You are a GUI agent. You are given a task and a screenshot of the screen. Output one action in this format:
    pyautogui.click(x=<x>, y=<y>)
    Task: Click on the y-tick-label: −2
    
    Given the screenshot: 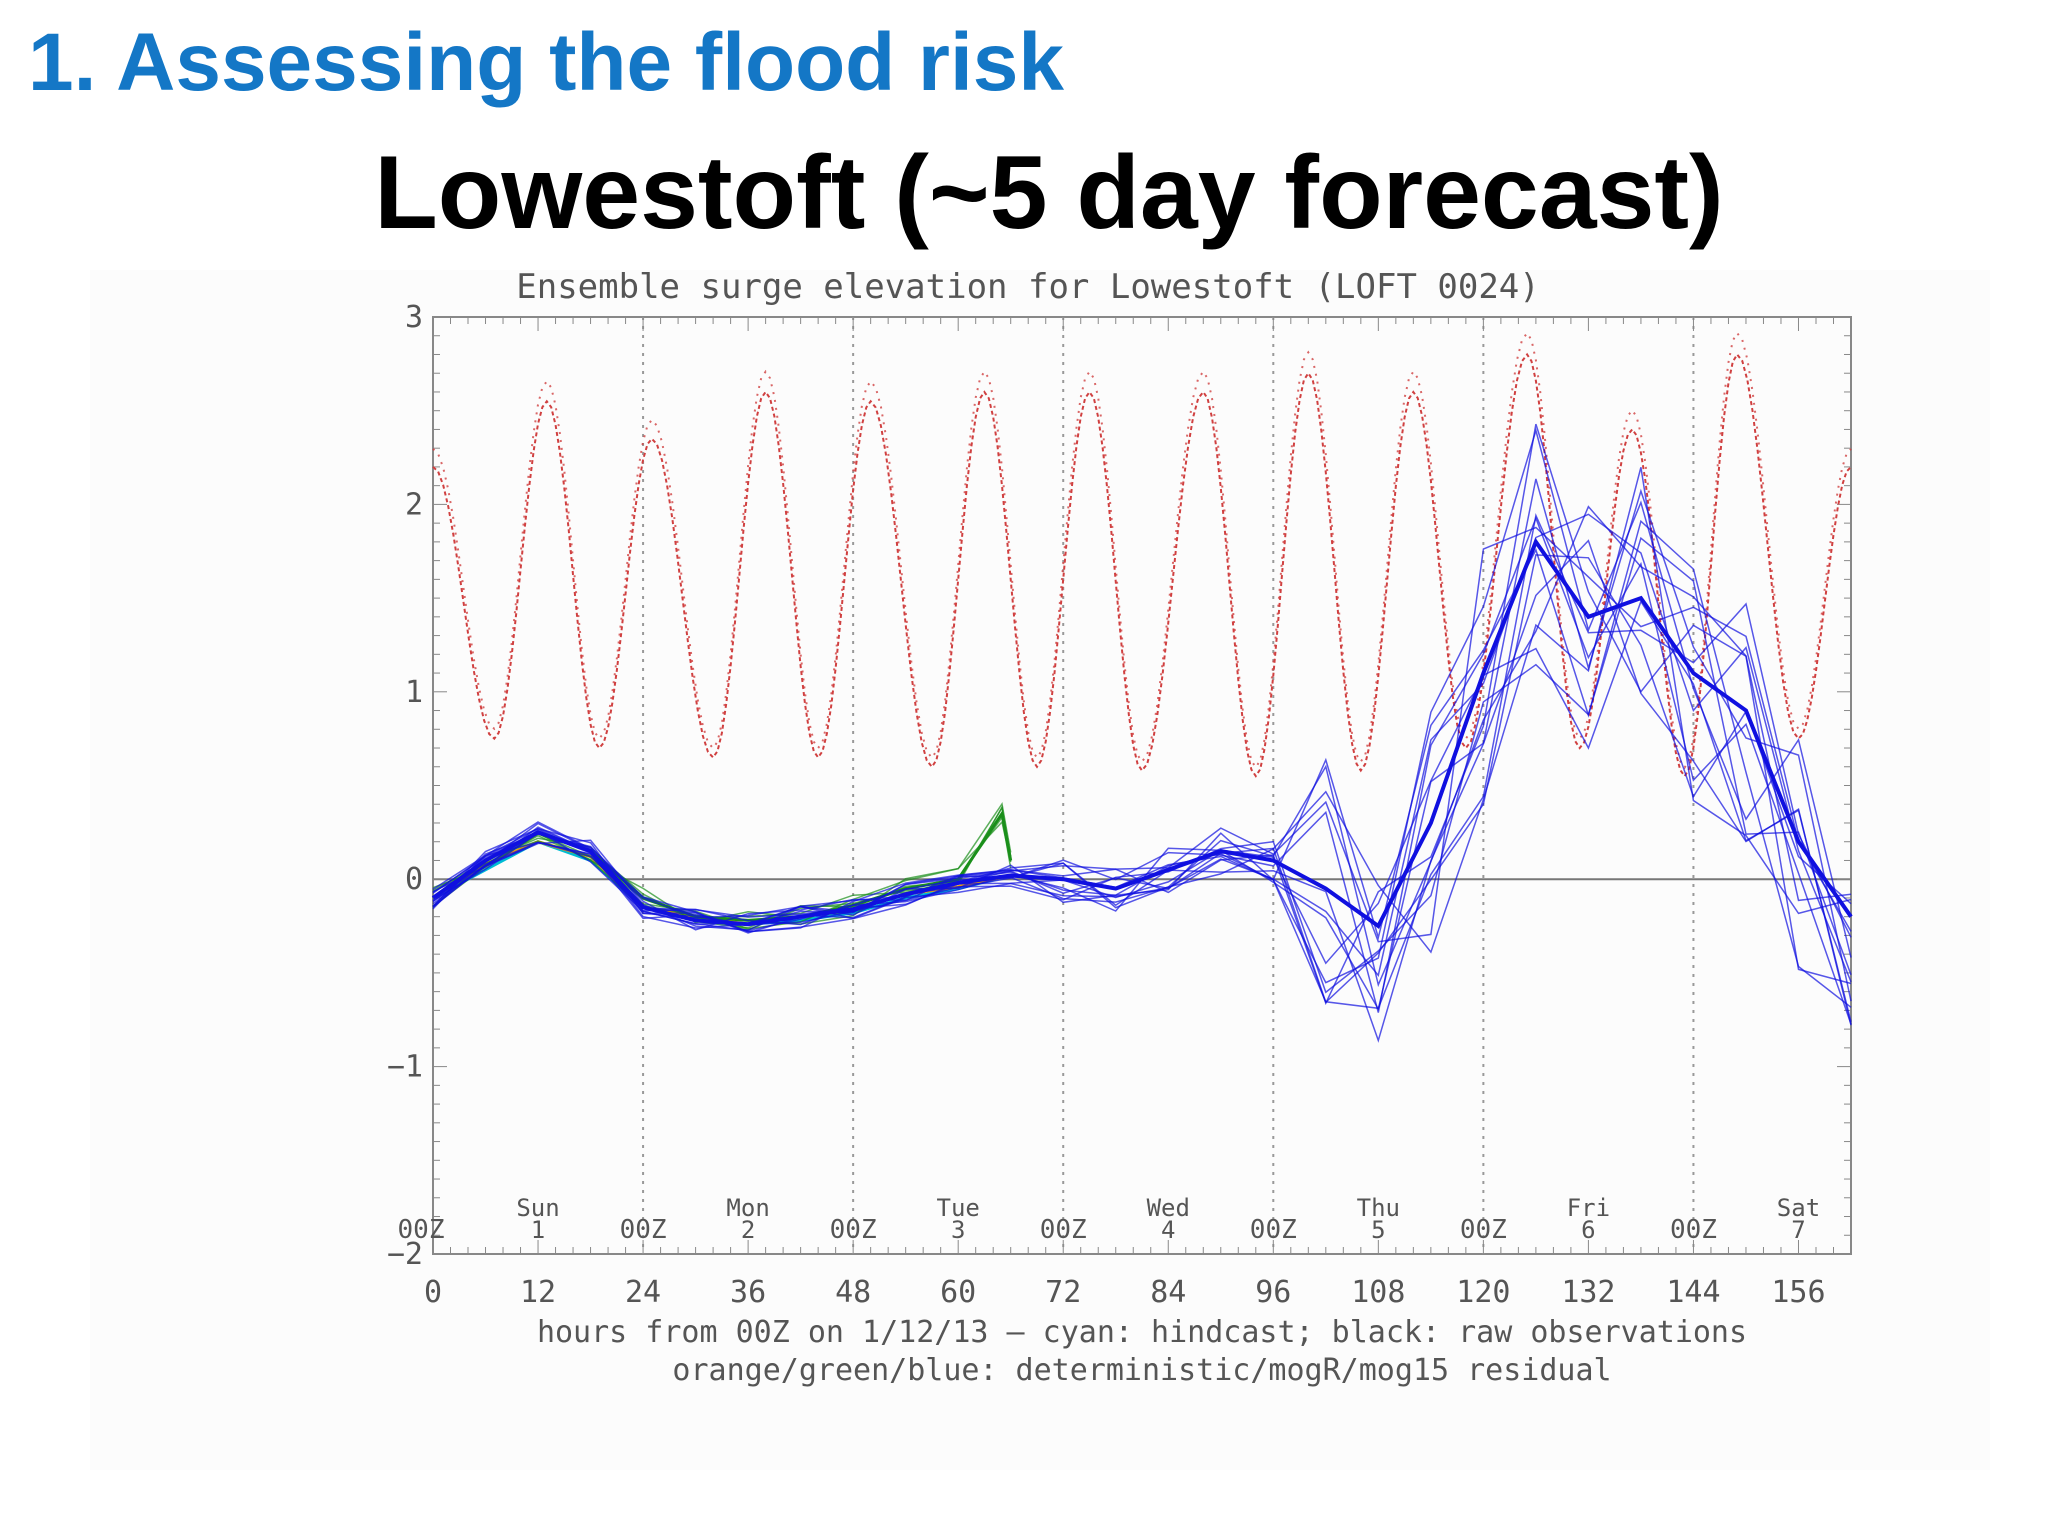 What is the action you would take?
    pyautogui.click(x=405, y=1254)
    